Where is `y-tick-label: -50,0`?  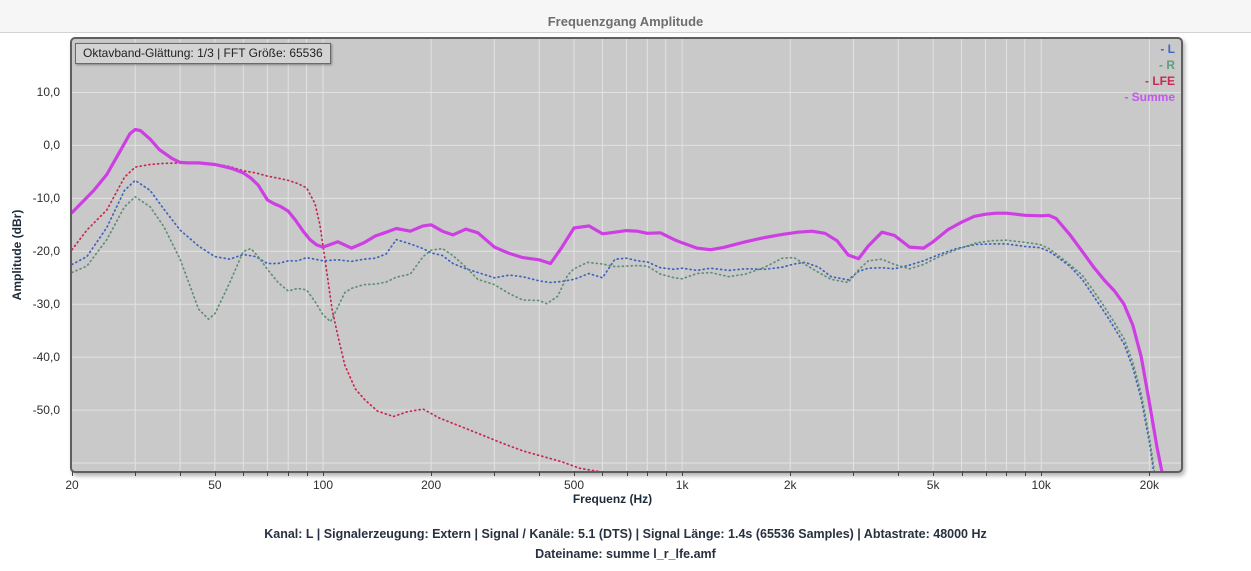 y-tick-label: -50,0 is located at coordinates (46, 410).